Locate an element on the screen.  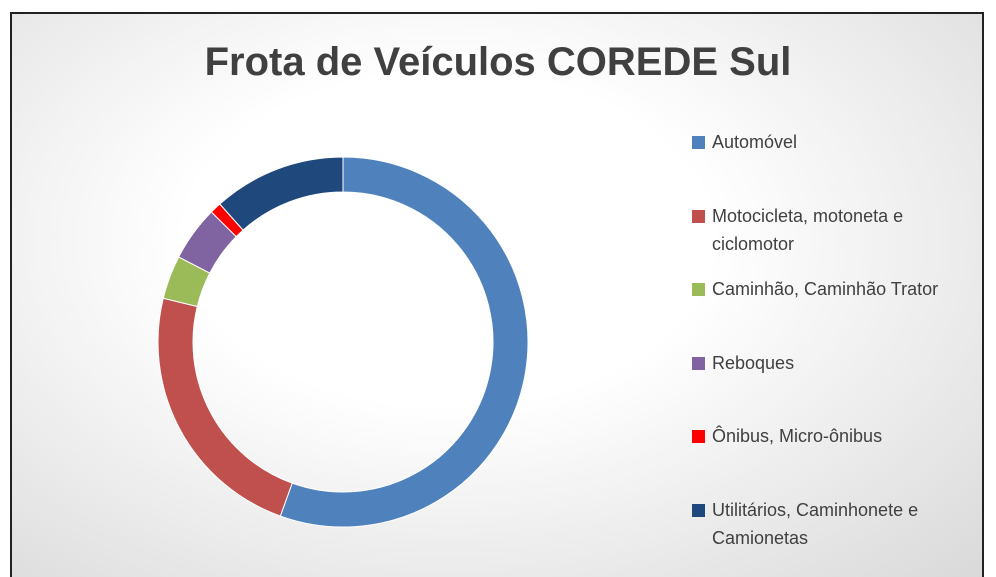
legend-item: Ônibus, Micro-ônibus is located at coordinates (787, 436).